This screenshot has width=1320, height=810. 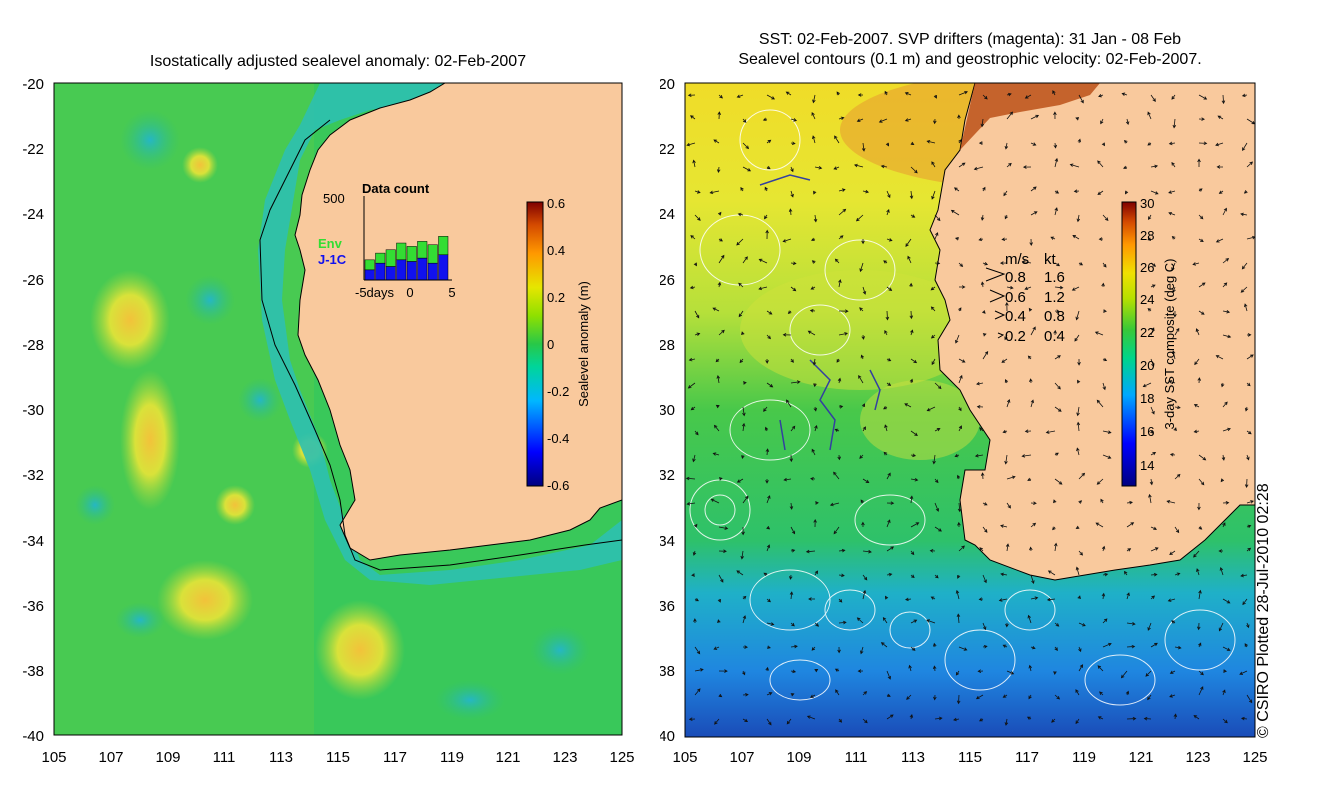 I want to click on svg-text: m/s, so click(x=1017, y=259).